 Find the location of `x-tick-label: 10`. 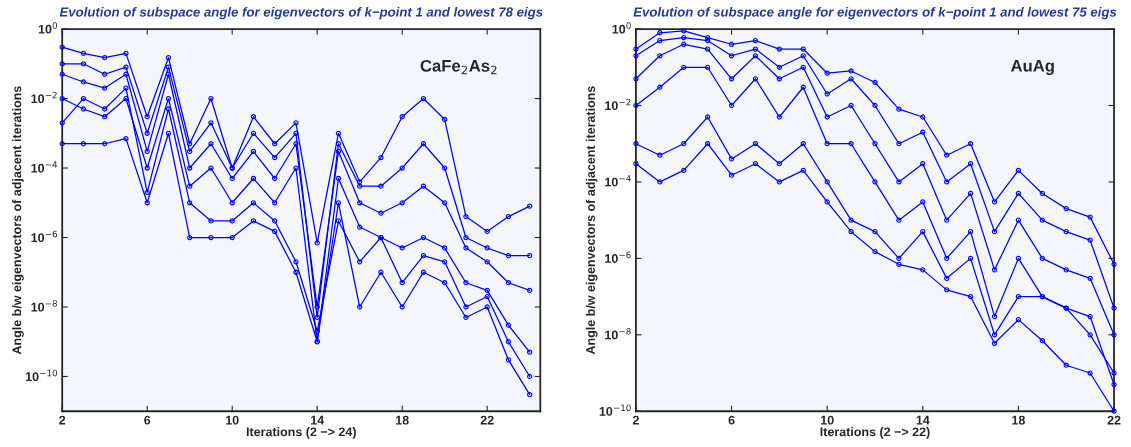

x-tick-label: 10 is located at coordinates (827, 420).